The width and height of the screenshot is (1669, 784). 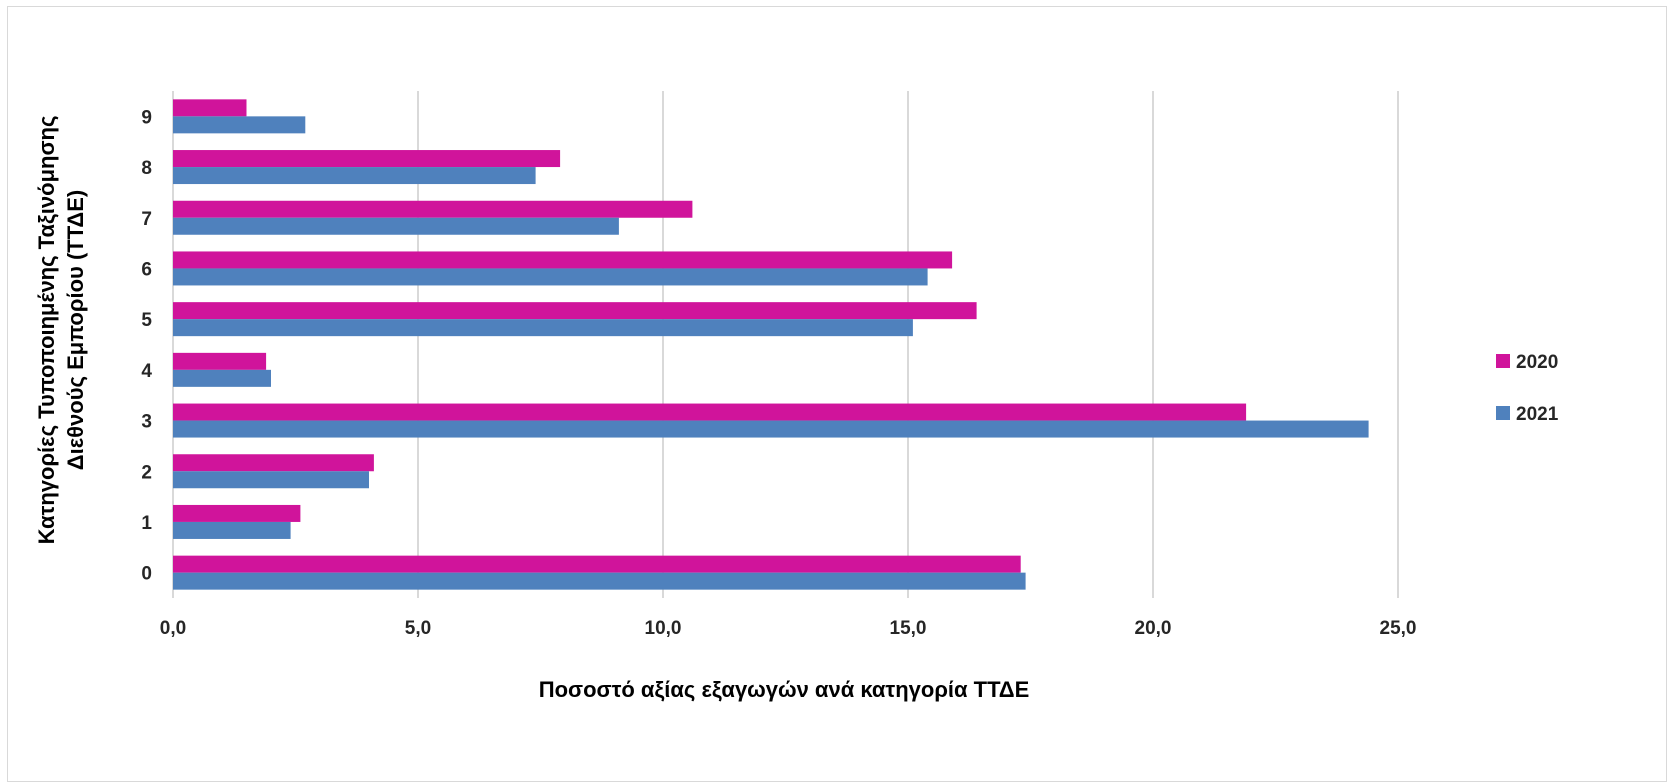 What do you see at coordinates (146, 168) in the screenshot?
I see `y-tick-label: 8` at bounding box center [146, 168].